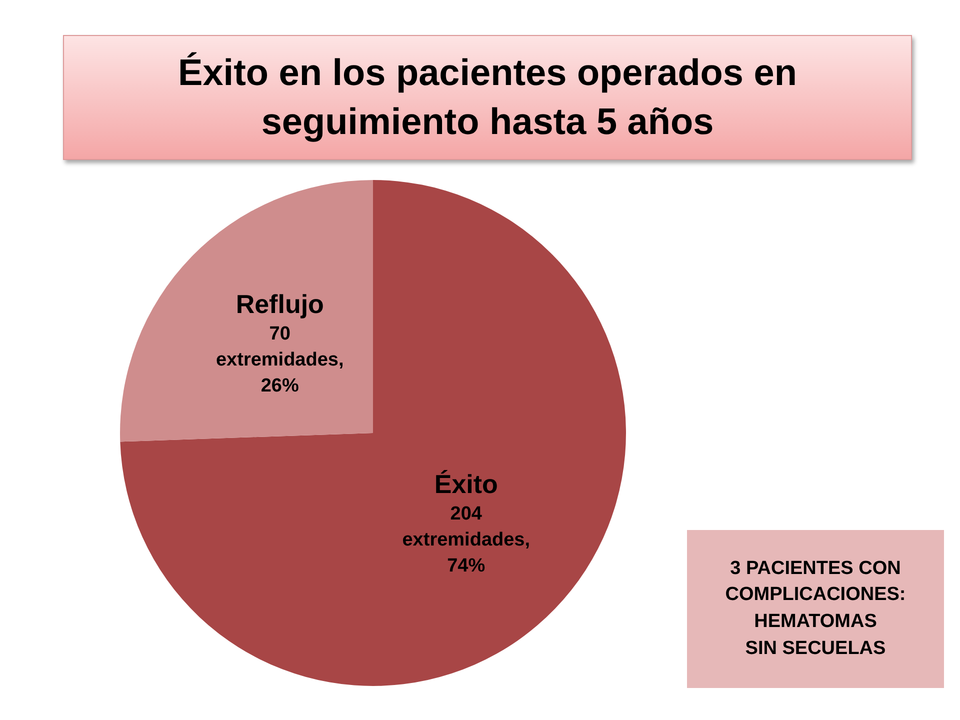  What do you see at coordinates (466, 483) in the screenshot?
I see `slice-label: Éxito` at bounding box center [466, 483].